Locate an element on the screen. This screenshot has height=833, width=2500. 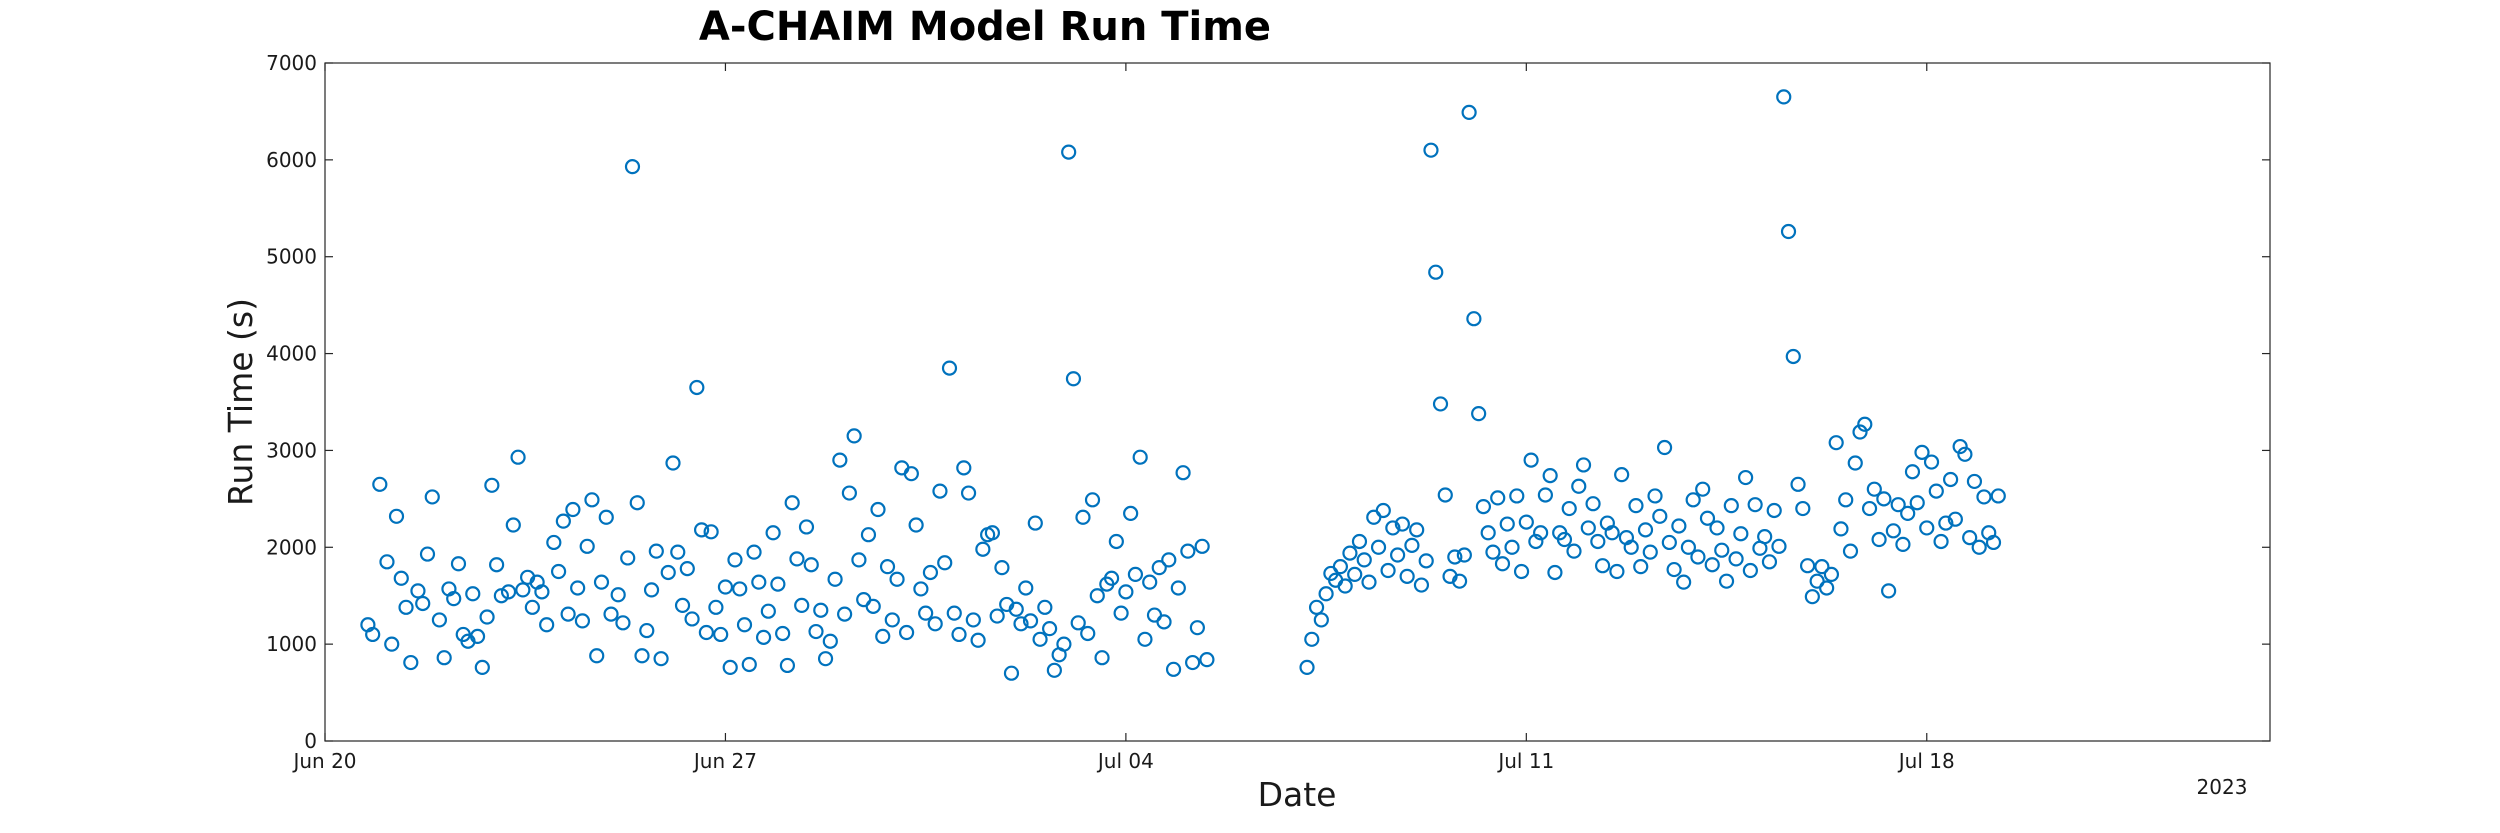
x-tick-label: Jul 18 is located at coordinates (1926, 761).